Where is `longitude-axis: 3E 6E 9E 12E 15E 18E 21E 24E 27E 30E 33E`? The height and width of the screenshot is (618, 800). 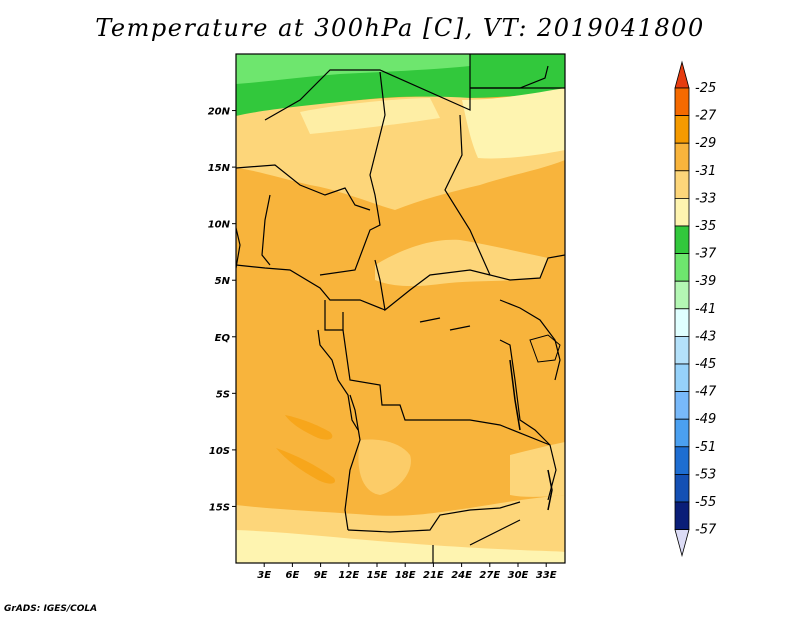 longitude-axis: 3E 6E 9E 12E 15E 18E 21E 24E 27E 30E 33E is located at coordinates (407, 572).